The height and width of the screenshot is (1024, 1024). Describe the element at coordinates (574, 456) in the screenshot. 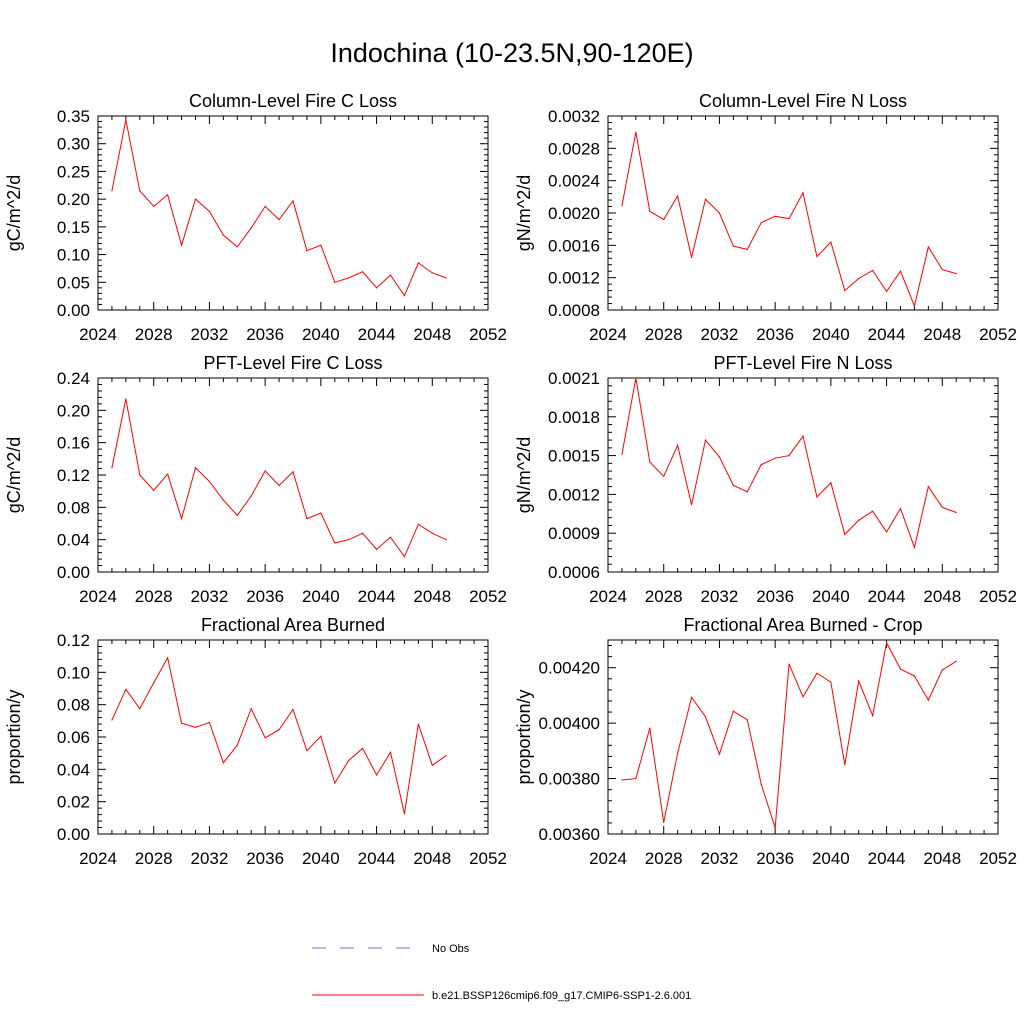

I see `y-tick-label: 0.0015` at that location.